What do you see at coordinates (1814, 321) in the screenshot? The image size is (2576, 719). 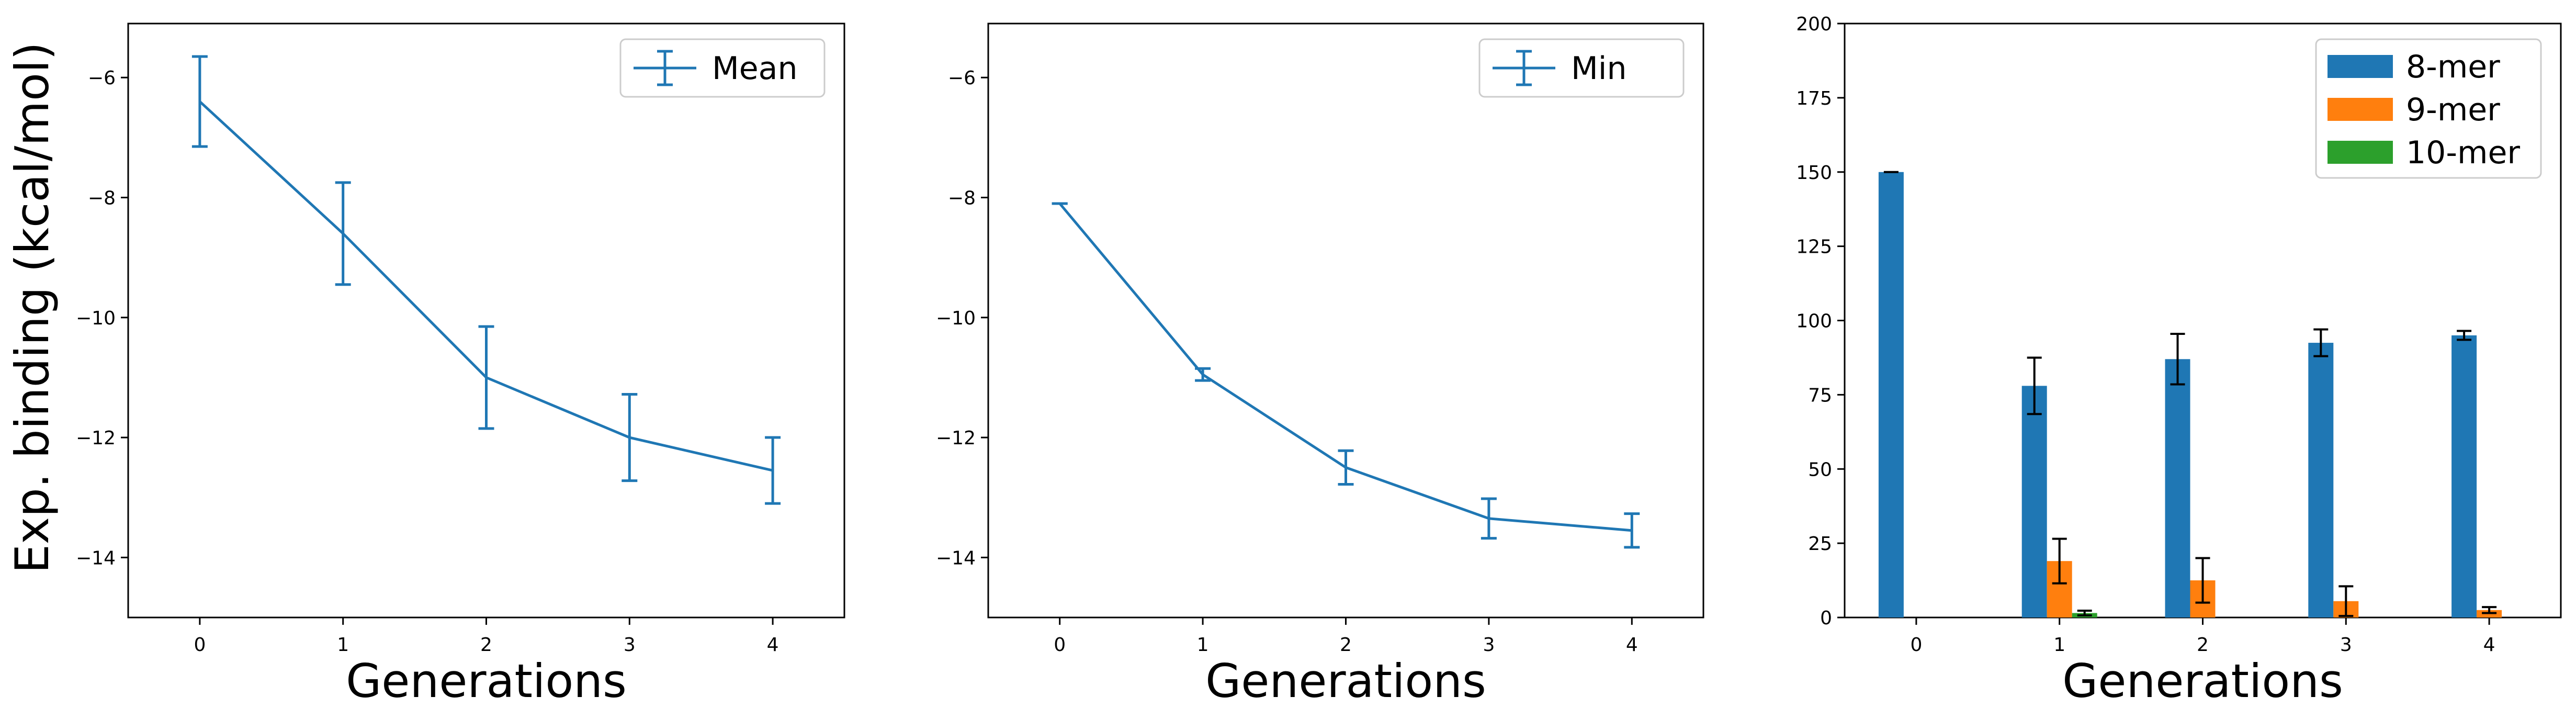 I see `y-tick-label: 100` at bounding box center [1814, 321].